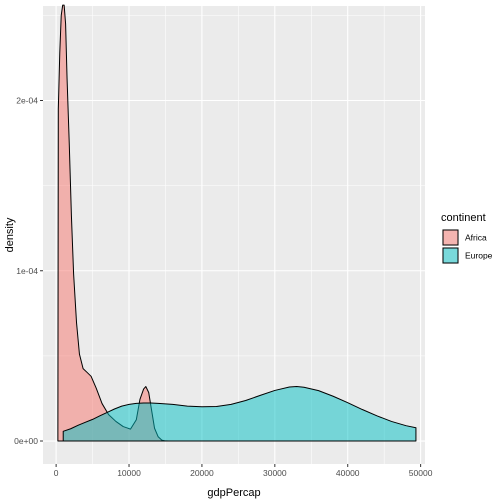 This screenshot has width=504, height=504. What do you see at coordinates (450, 237) in the screenshot?
I see `legend-key-africa` at bounding box center [450, 237].